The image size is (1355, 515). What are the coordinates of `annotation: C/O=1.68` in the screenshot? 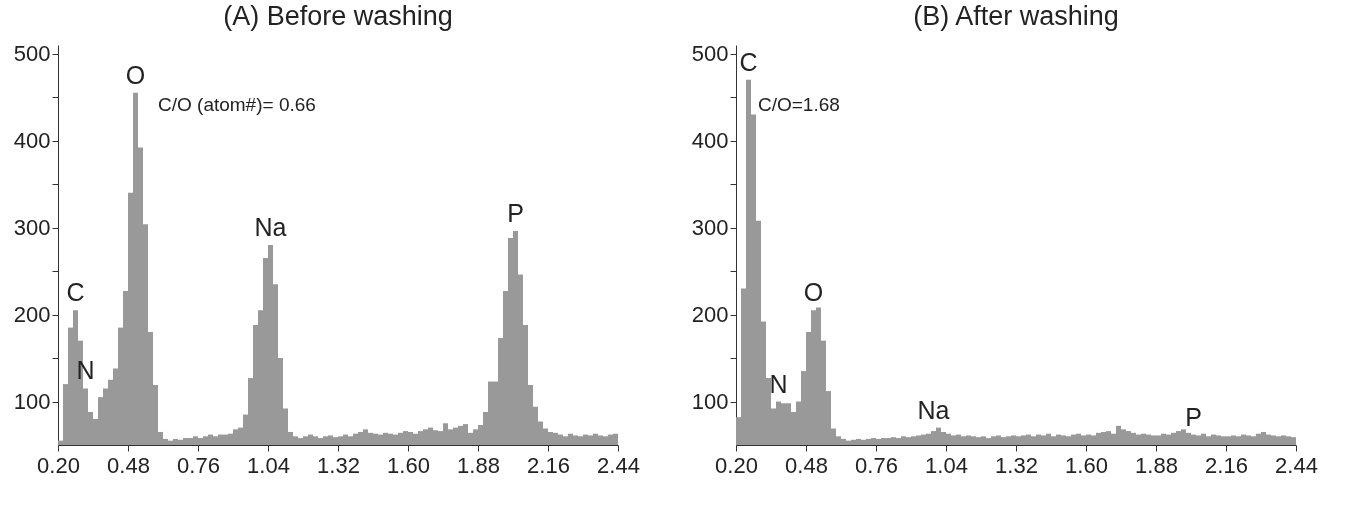 It's located at (799, 104).